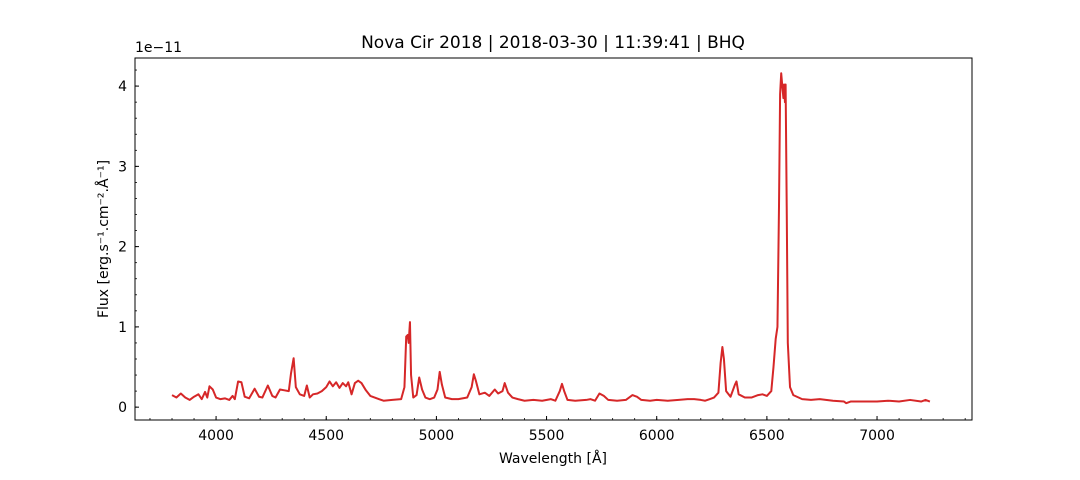 This screenshot has width=1080, height=480. Describe the element at coordinates (103, 239) in the screenshot. I see `y-axis-label: Flux [erg.s⁻¹.cm⁻².Å⁻¹]` at that location.